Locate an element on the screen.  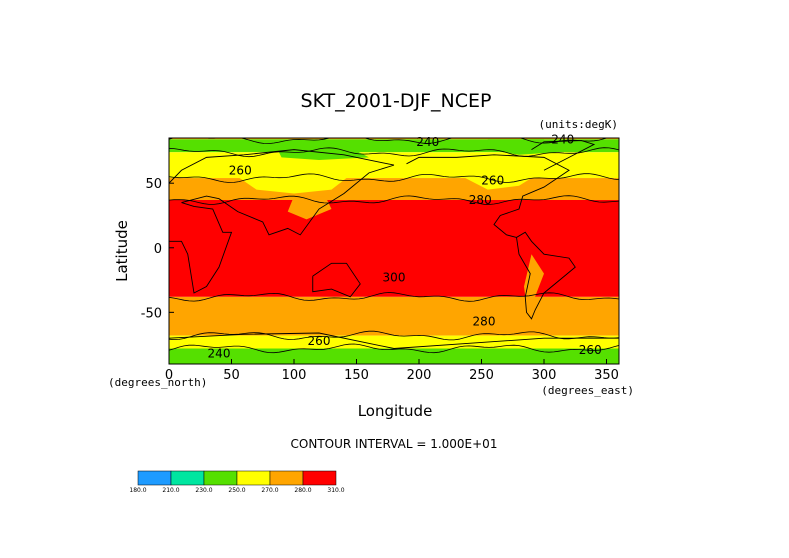
x-tick-label-6: 300 is located at coordinates (544, 375).